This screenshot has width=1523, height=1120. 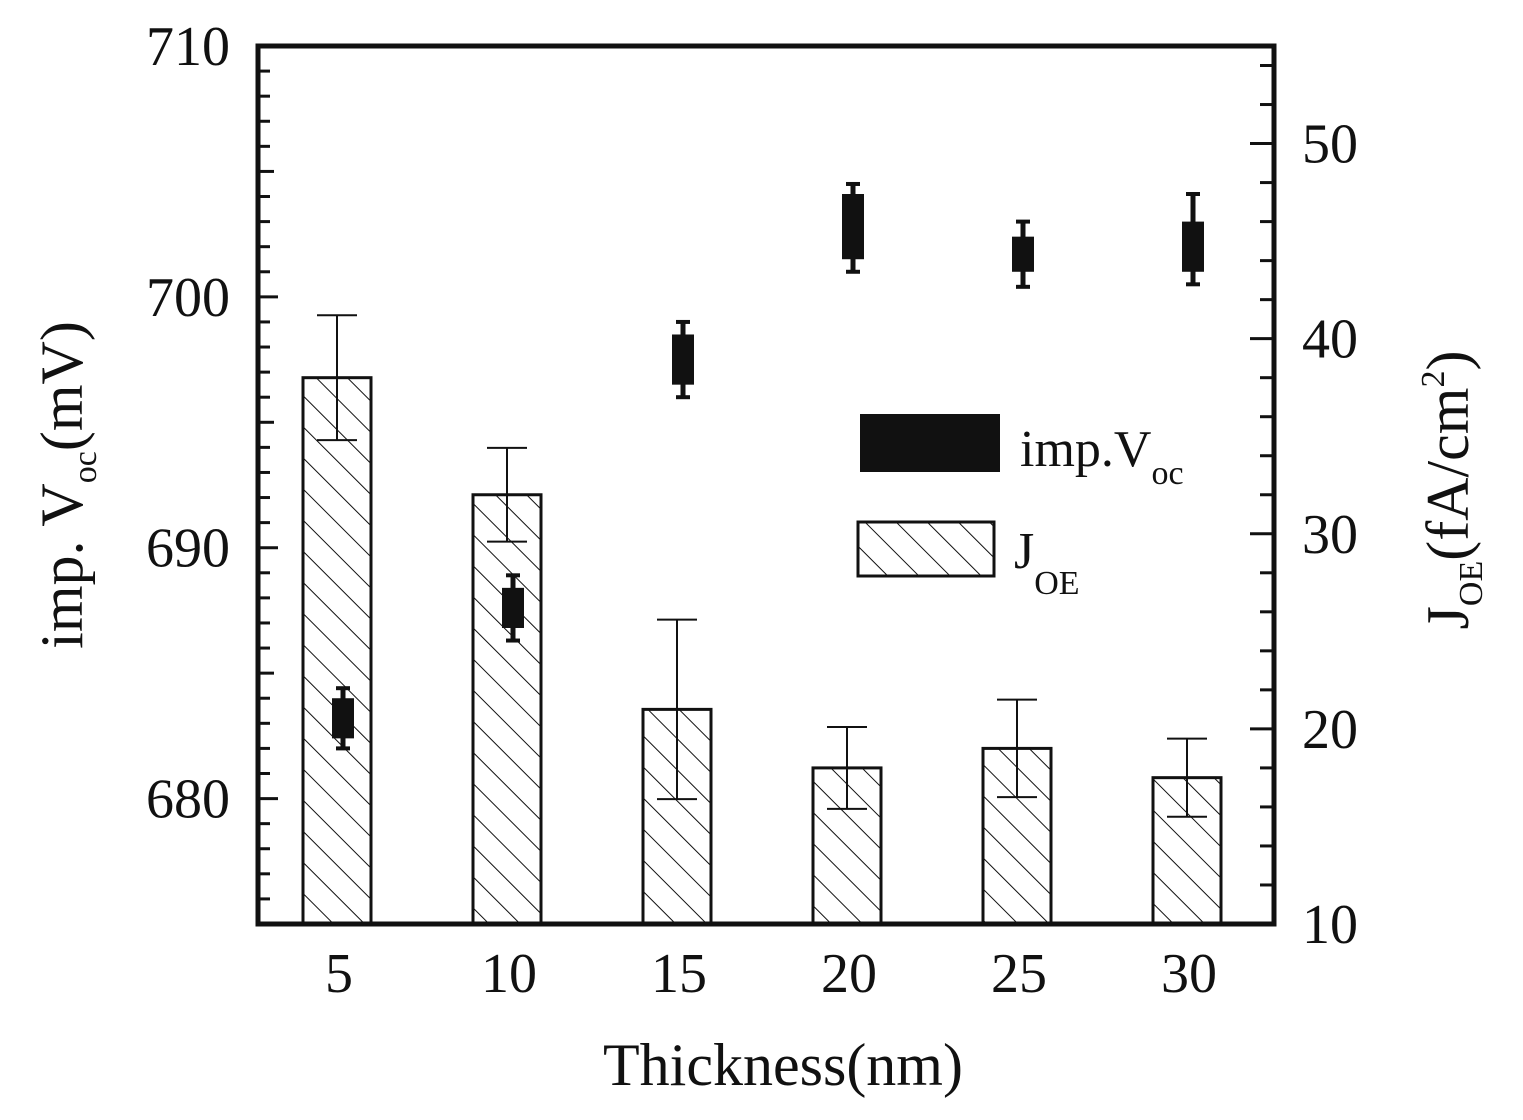 What do you see at coordinates (1330, 340) in the screenshot?
I see `y-right-tick-label: 40` at bounding box center [1330, 340].